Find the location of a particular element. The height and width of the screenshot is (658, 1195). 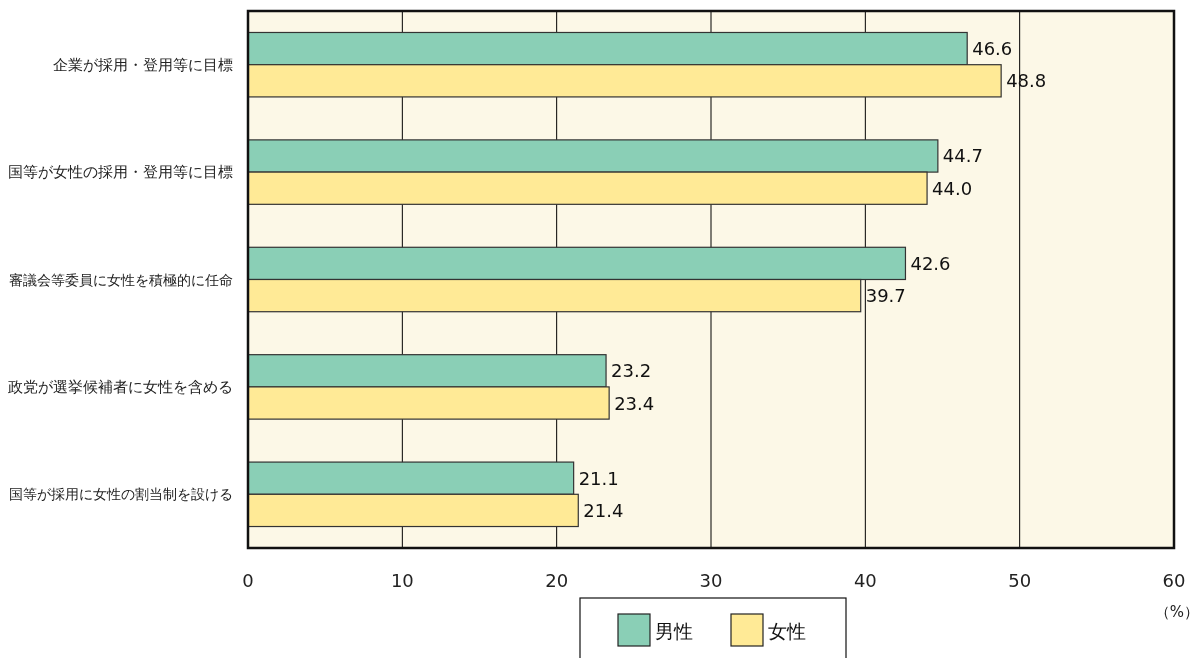

data-label: 21.4 is located at coordinates (603, 510).